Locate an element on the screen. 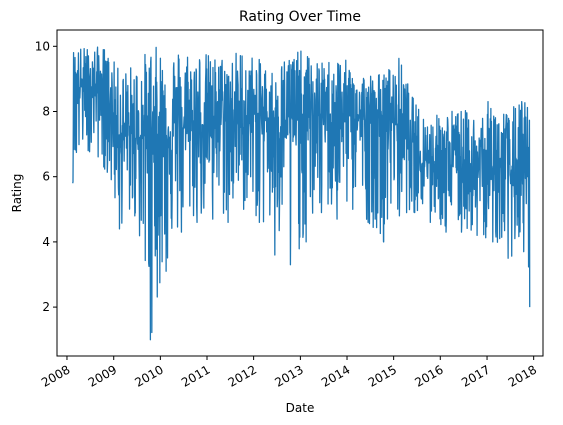 Image resolution: width=563 pixels, height=425 pixels. x-tick-label: 2018 is located at coordinates (522, 375).